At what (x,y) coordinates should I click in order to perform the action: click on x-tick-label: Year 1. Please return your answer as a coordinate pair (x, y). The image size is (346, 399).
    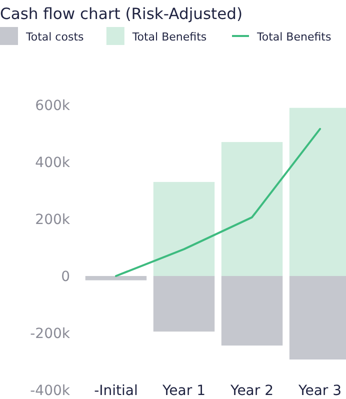
    Looking at the image, I should click on (183, 390).